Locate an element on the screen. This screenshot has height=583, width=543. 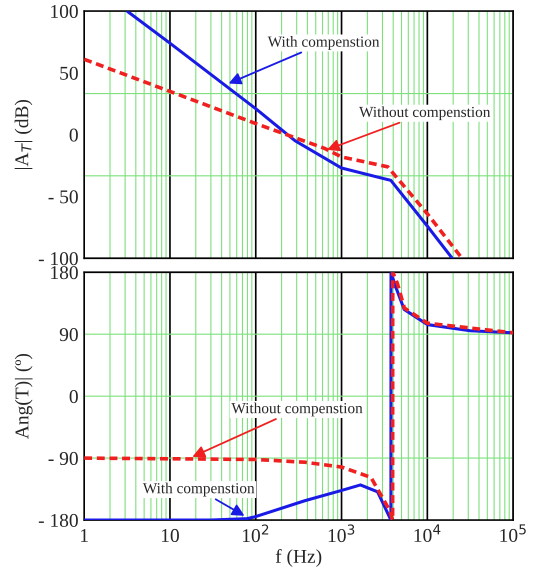
y-tick-label: 100 is located at coordinates (64, 11).